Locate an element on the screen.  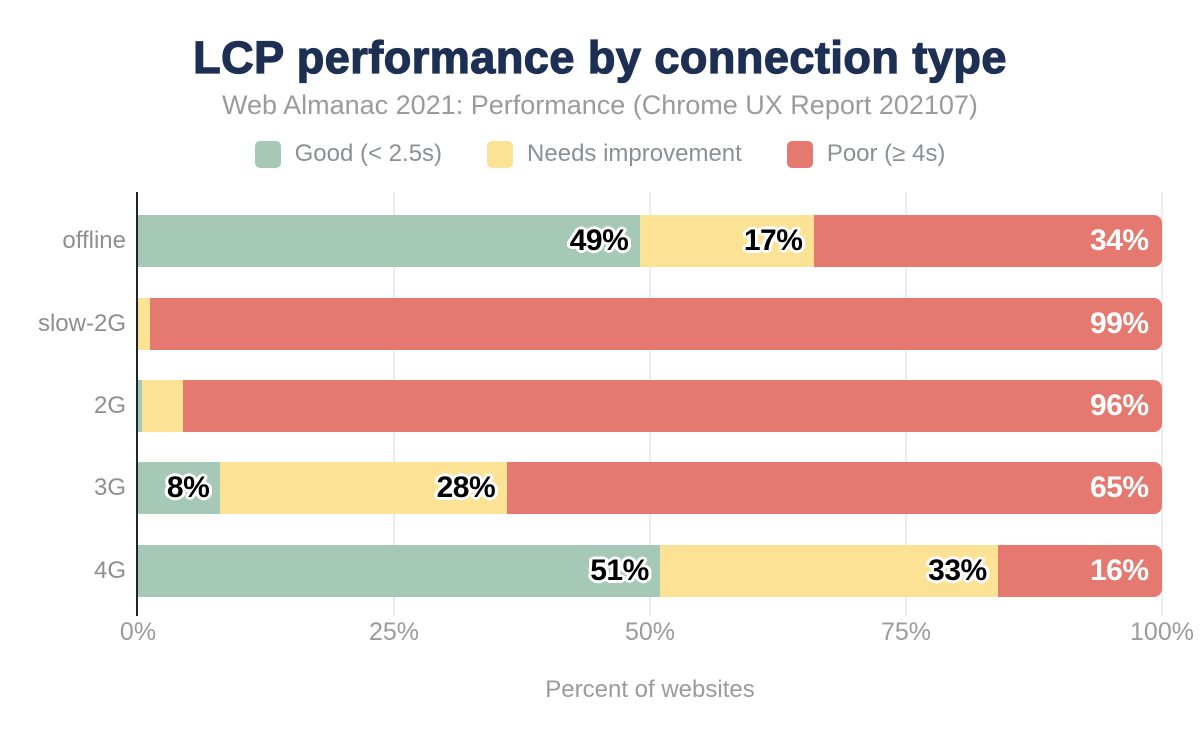
bar-row-slow-2g: 0%1%99% is located at coordinates (650, 323).